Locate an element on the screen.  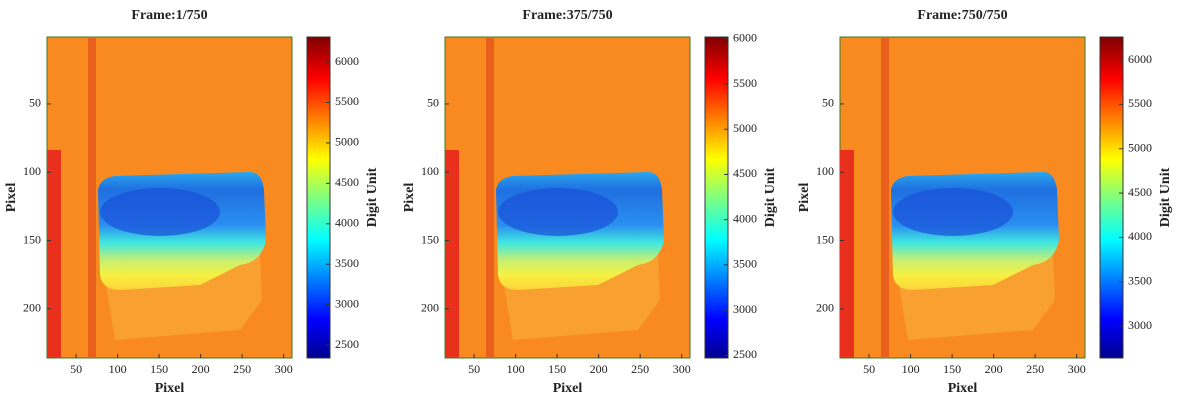
panel-title: Frame:750/750 is located at coordinates (962, 15).